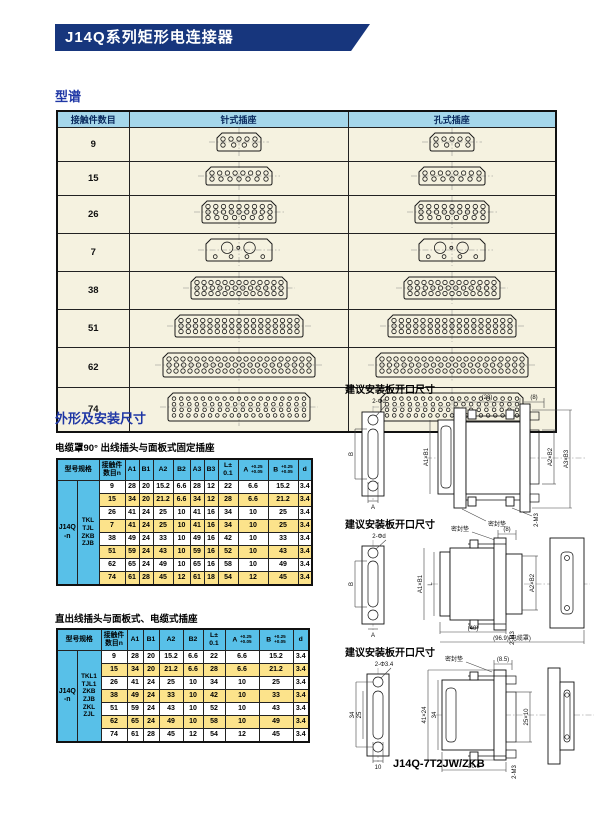  I want to click on dim-value-cell: 15, so click(112, 500).